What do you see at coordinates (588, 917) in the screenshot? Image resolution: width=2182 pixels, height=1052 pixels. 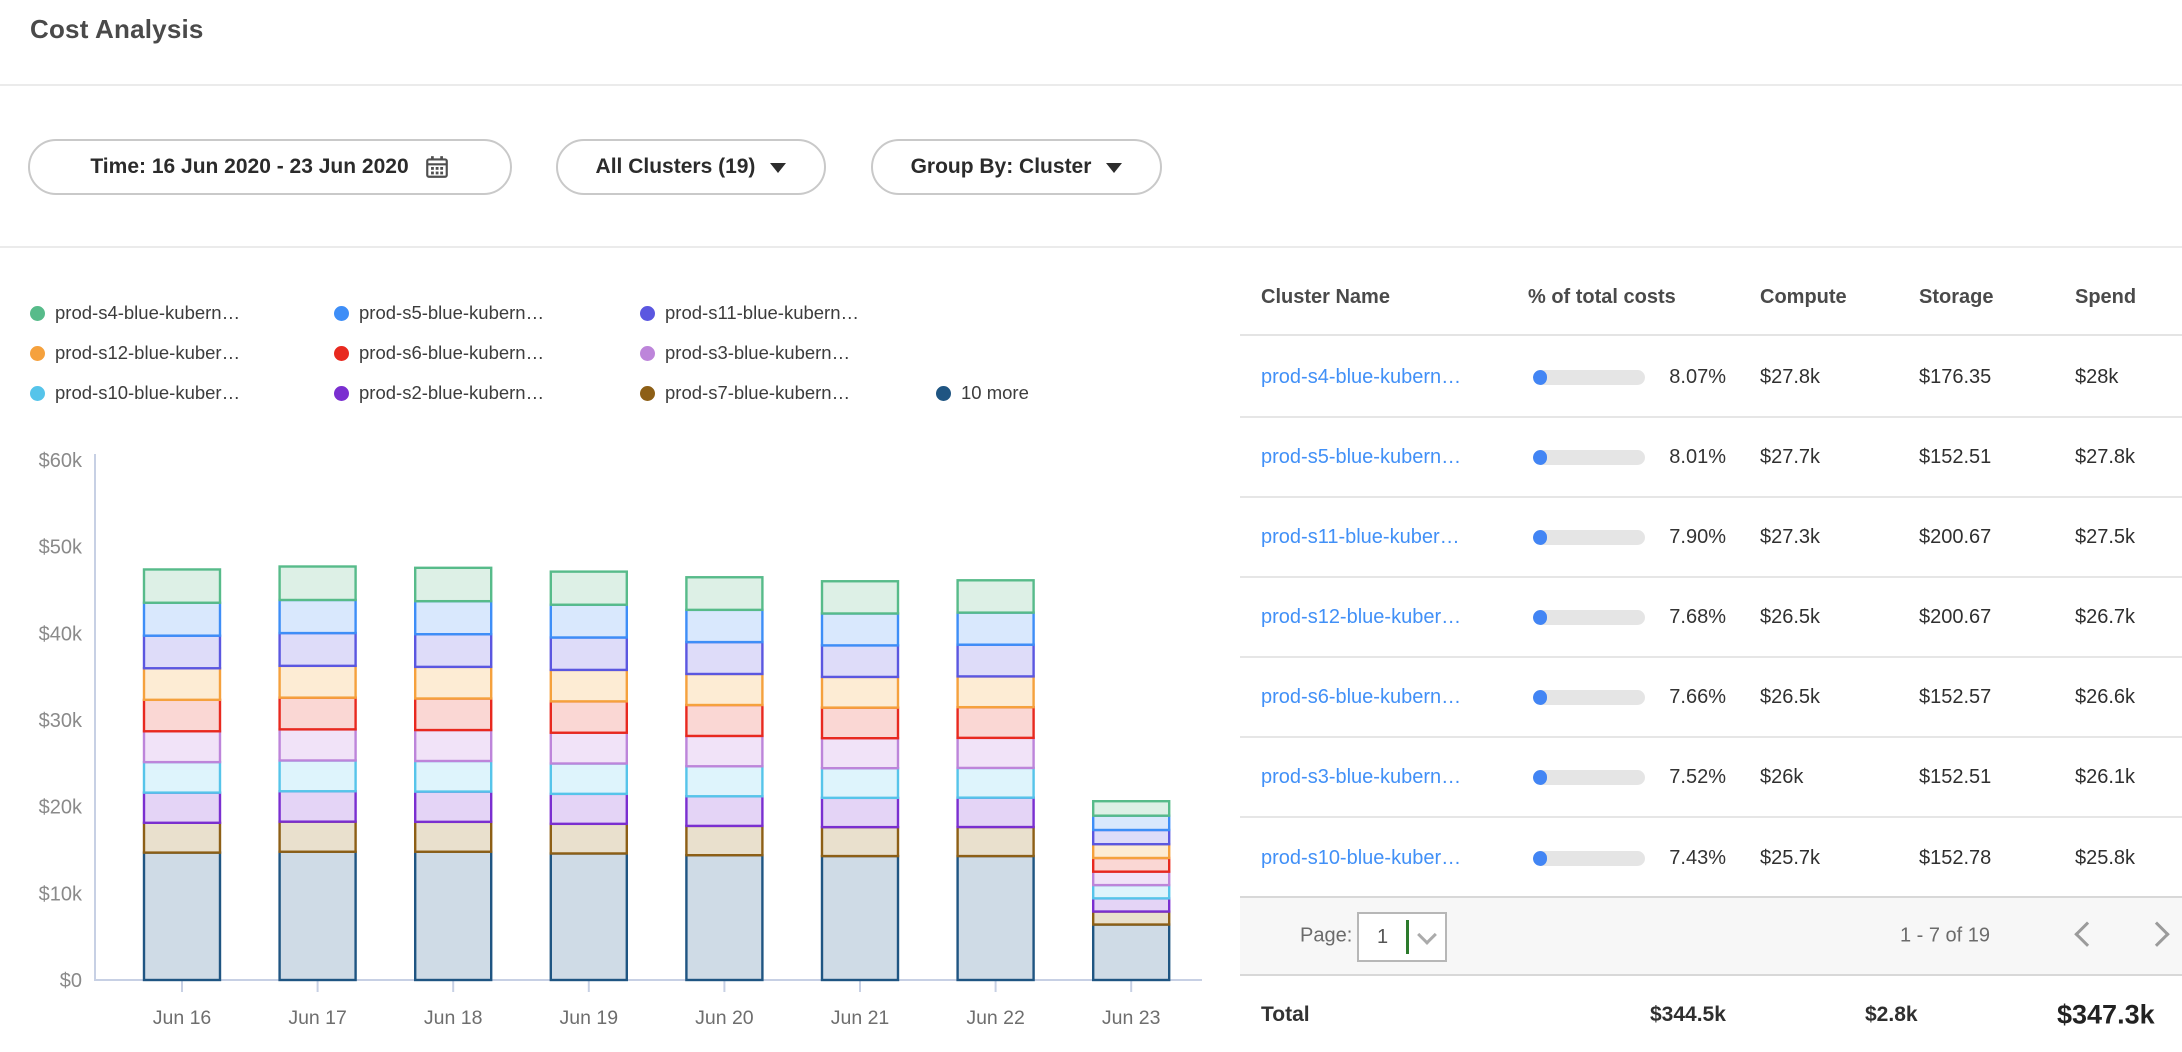 I see `bar-segment-jun-19-10-more` at bounding box center [588, 917].